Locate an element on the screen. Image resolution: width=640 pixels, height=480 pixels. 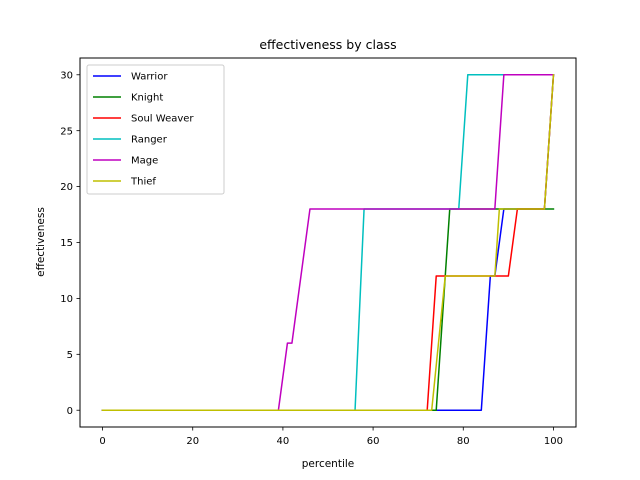
y-tick-label: 5 is located at coordinates (70, 355).